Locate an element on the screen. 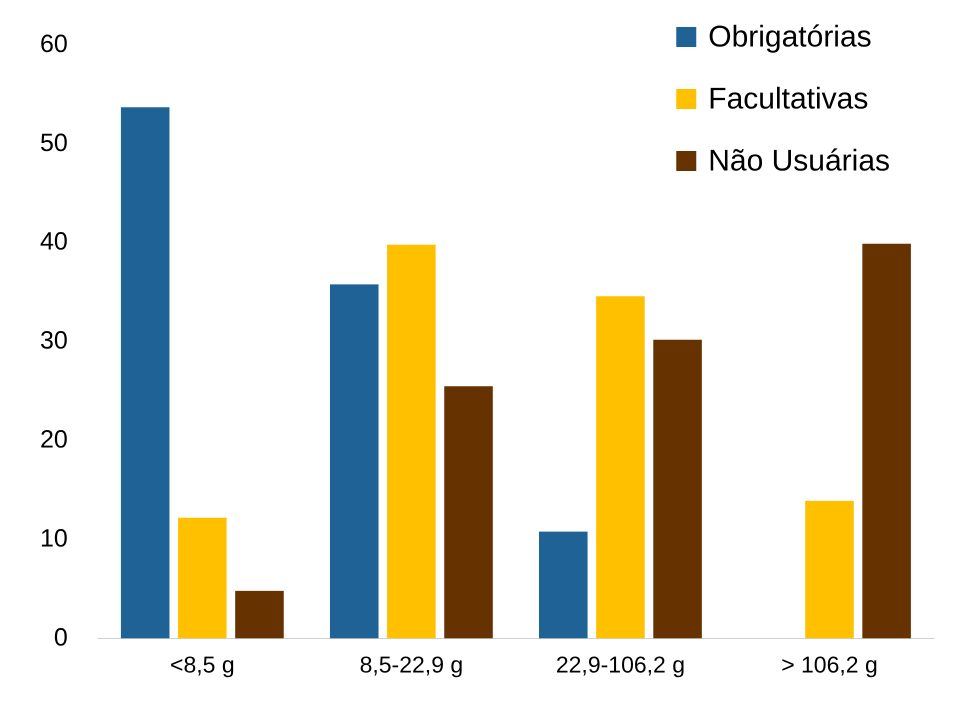 This screenshot has width=954, height=704. y-tick-label: 50 is located at coordinates (54, 142).